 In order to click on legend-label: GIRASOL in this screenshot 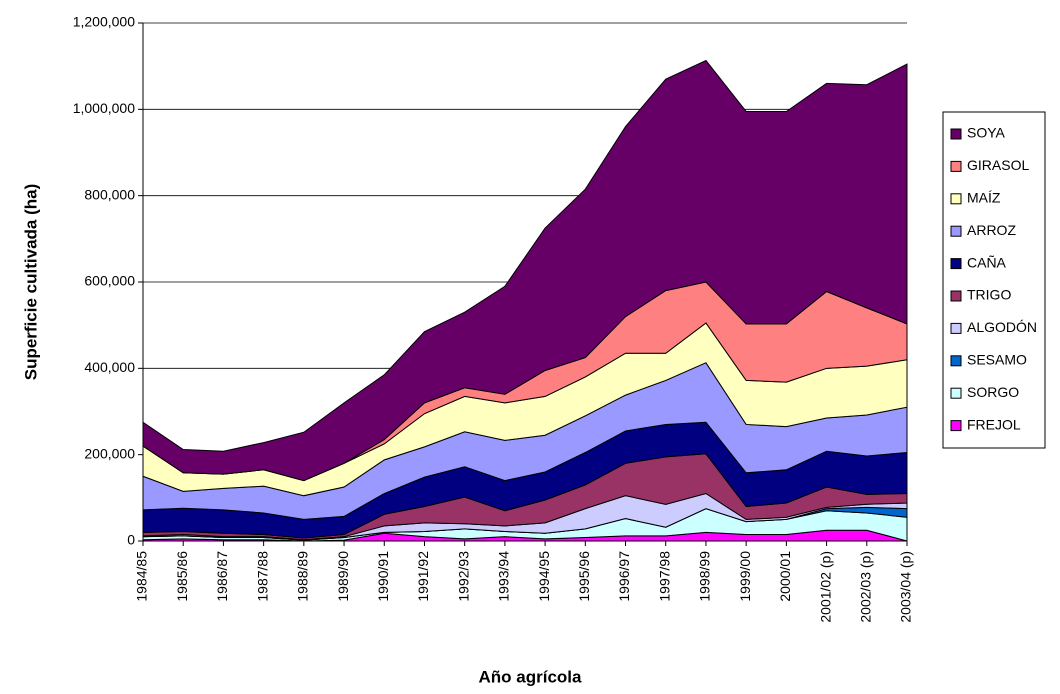, I will do `click(998, 165)`.